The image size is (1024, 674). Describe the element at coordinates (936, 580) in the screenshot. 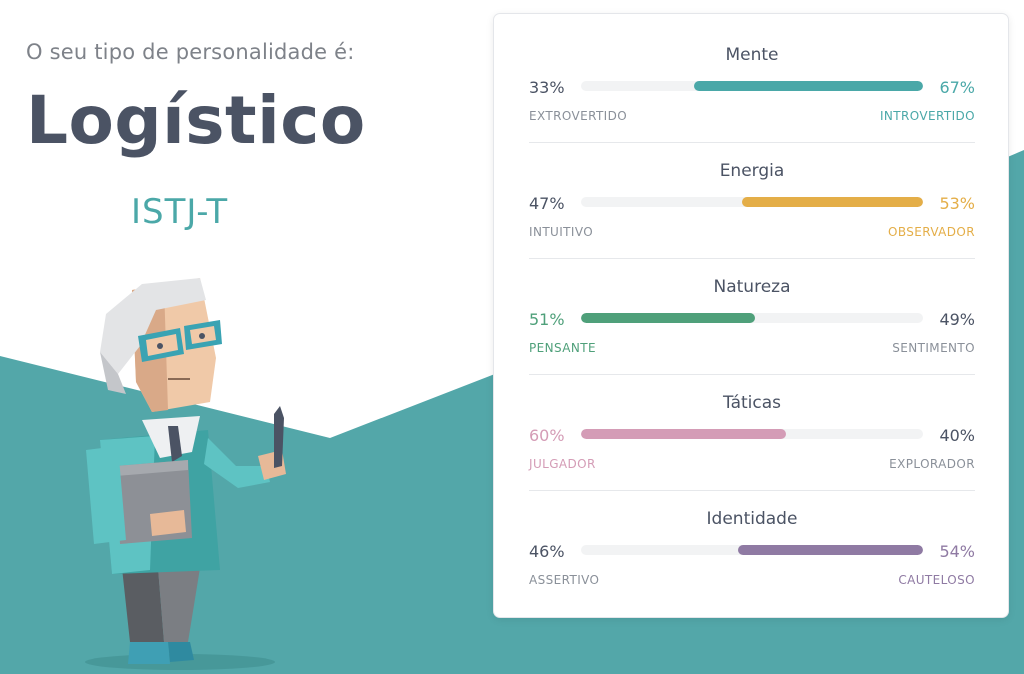

I see `trait-right-label: CAUTELOSO` at that location.